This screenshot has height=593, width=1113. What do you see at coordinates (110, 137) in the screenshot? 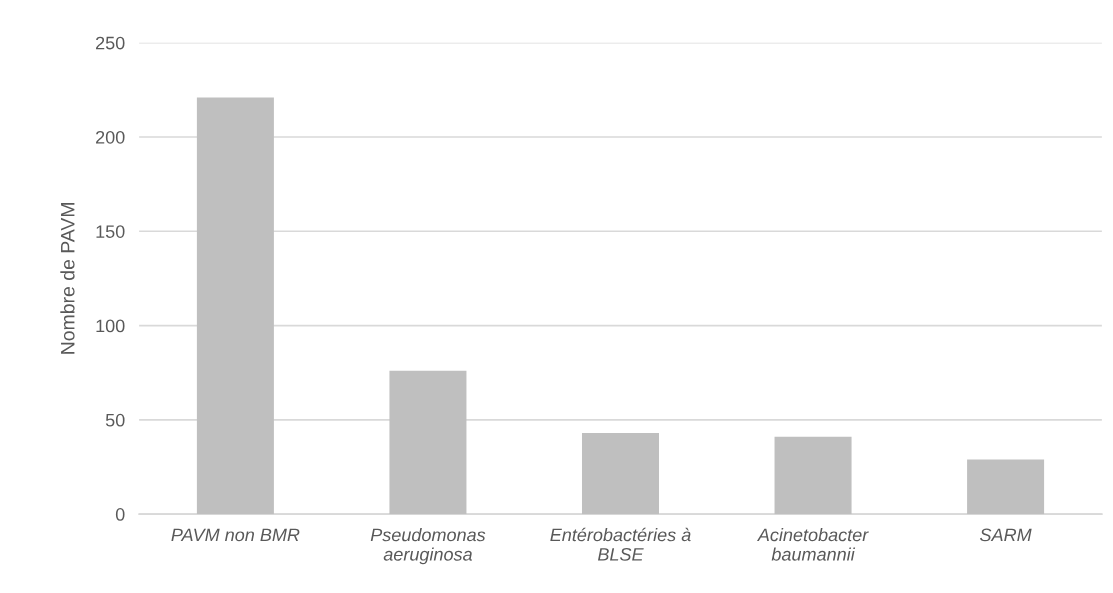
I see `y-tick-label: 200` at bounding box center [110, 137].